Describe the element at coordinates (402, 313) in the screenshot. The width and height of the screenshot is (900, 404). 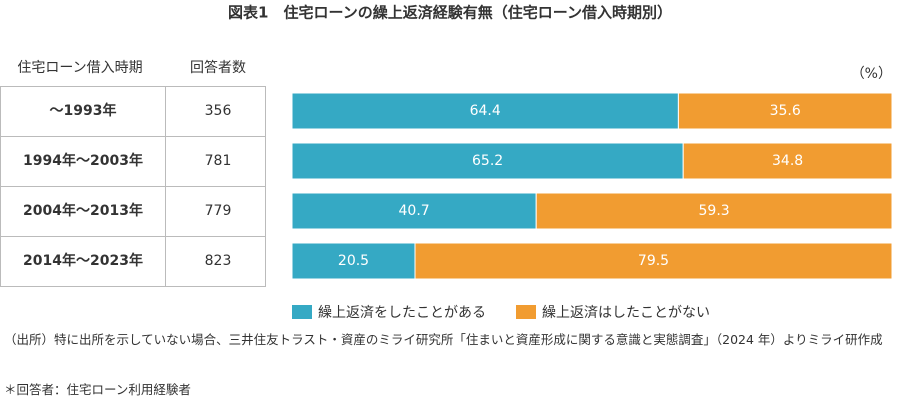
I see `legend-label: 繰上返済をしたことがある` at that location.